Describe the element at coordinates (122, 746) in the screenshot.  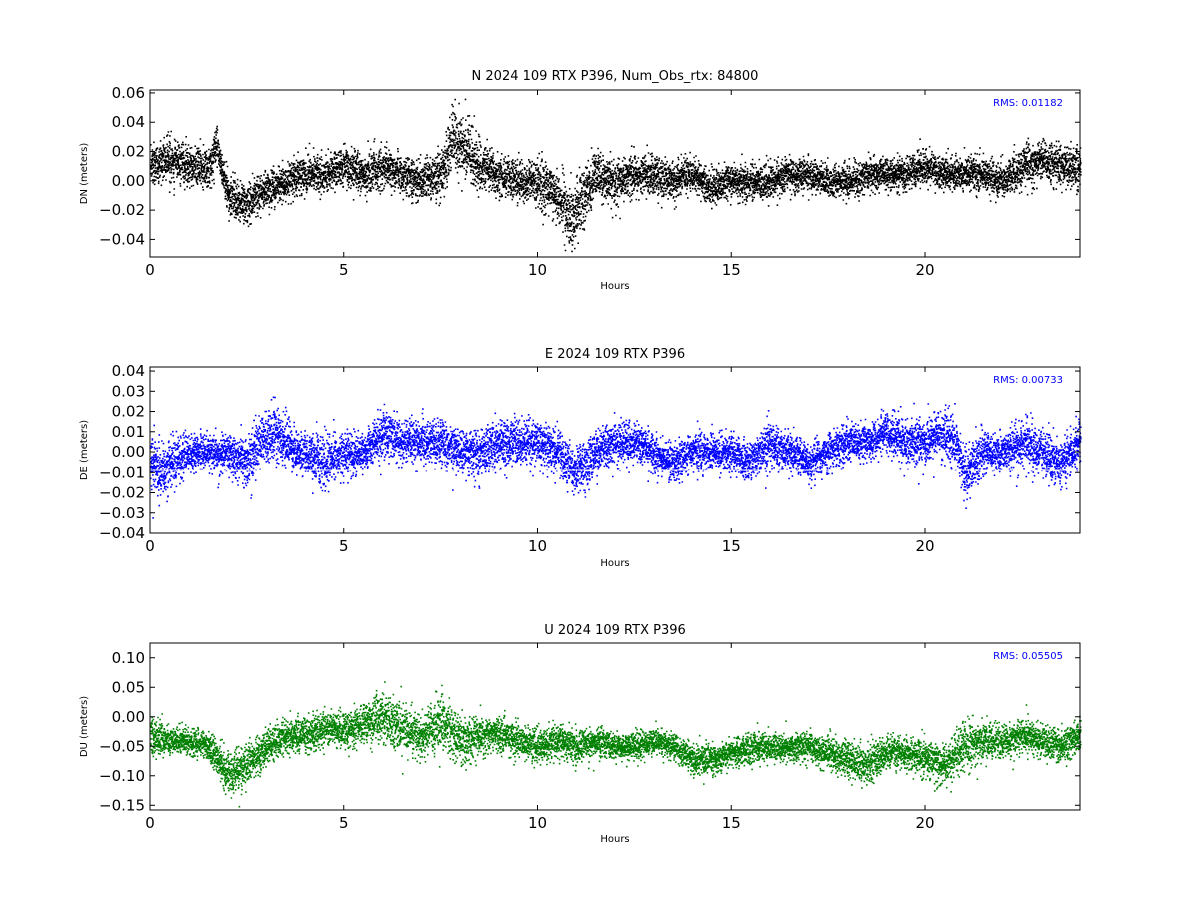
I see `y-tick-label: −0.05` at that location.